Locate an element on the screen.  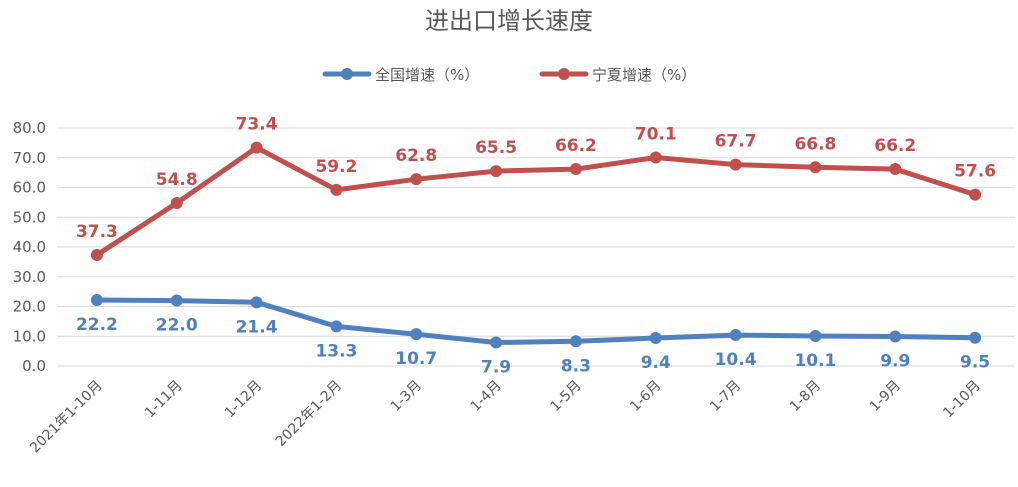
data-label: 8.3 is located at coordinates (576, 366).